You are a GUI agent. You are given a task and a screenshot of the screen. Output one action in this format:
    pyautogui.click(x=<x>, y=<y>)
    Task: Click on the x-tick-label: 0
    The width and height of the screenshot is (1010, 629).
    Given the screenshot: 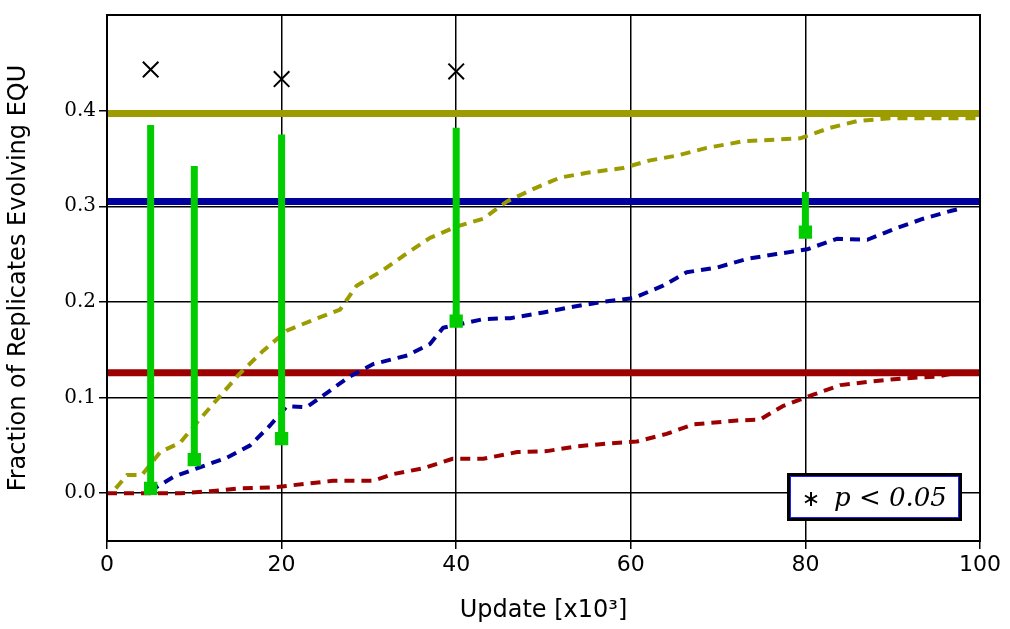 What is the action you would take?
    pyautogui.click(x=107, y=563)
    